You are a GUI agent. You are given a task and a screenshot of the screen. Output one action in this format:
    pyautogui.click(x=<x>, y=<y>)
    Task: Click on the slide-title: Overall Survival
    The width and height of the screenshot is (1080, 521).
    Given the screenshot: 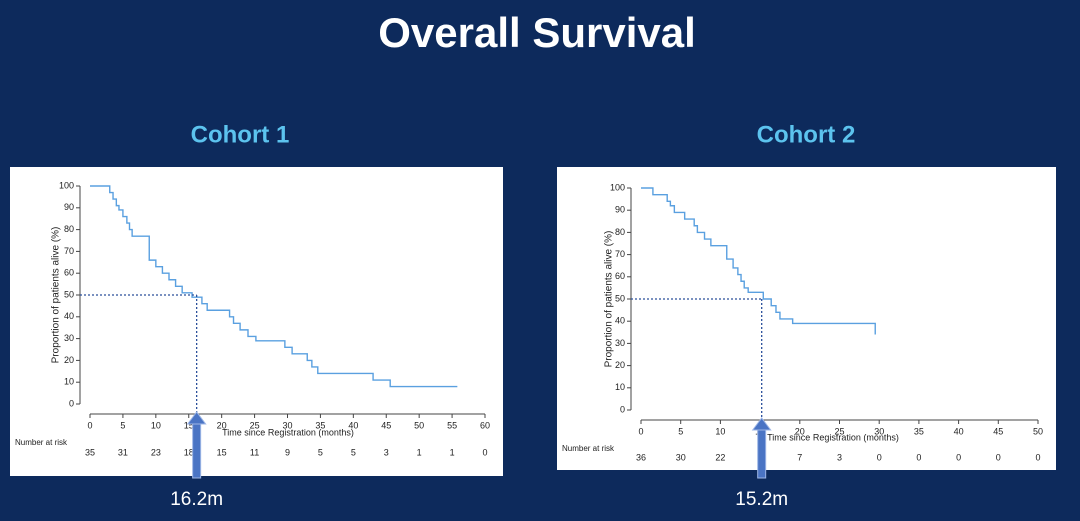 What is the action you would take?
    pyautogui.click(x=537, y=32)
    